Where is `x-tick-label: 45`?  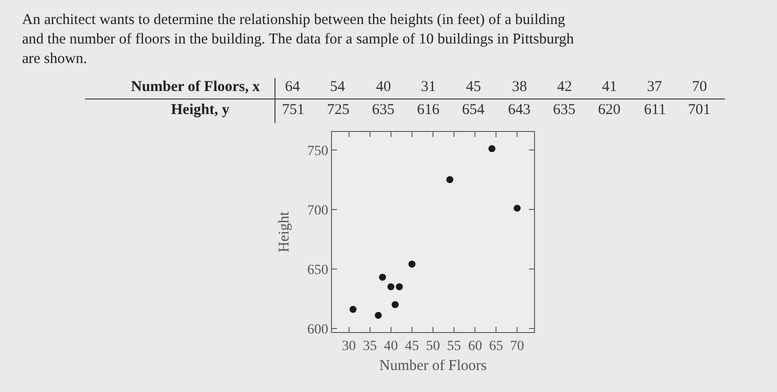 x-tick-label: 45 is located at coordinates (411, 346).